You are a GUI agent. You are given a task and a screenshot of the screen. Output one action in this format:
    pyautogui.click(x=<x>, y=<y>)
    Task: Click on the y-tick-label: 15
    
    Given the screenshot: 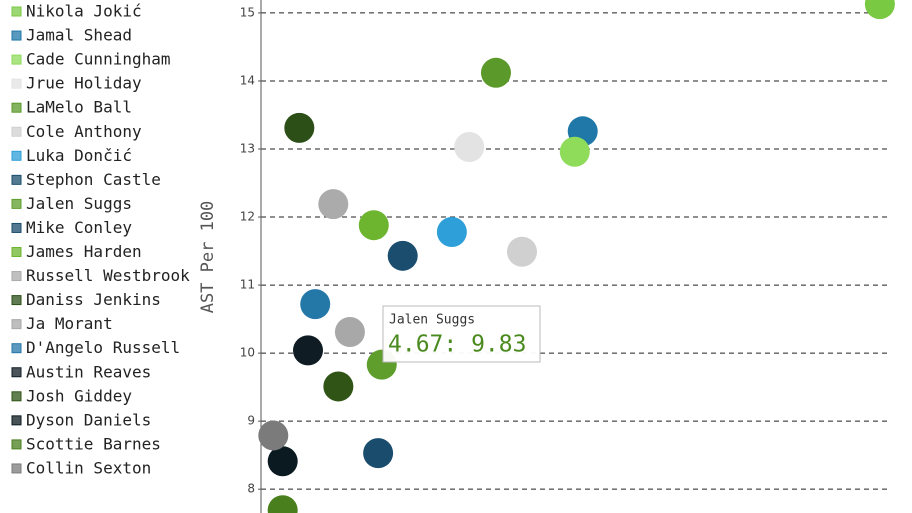 What is the action you would take?
    pyautogui.click(x=247, y=12)
    